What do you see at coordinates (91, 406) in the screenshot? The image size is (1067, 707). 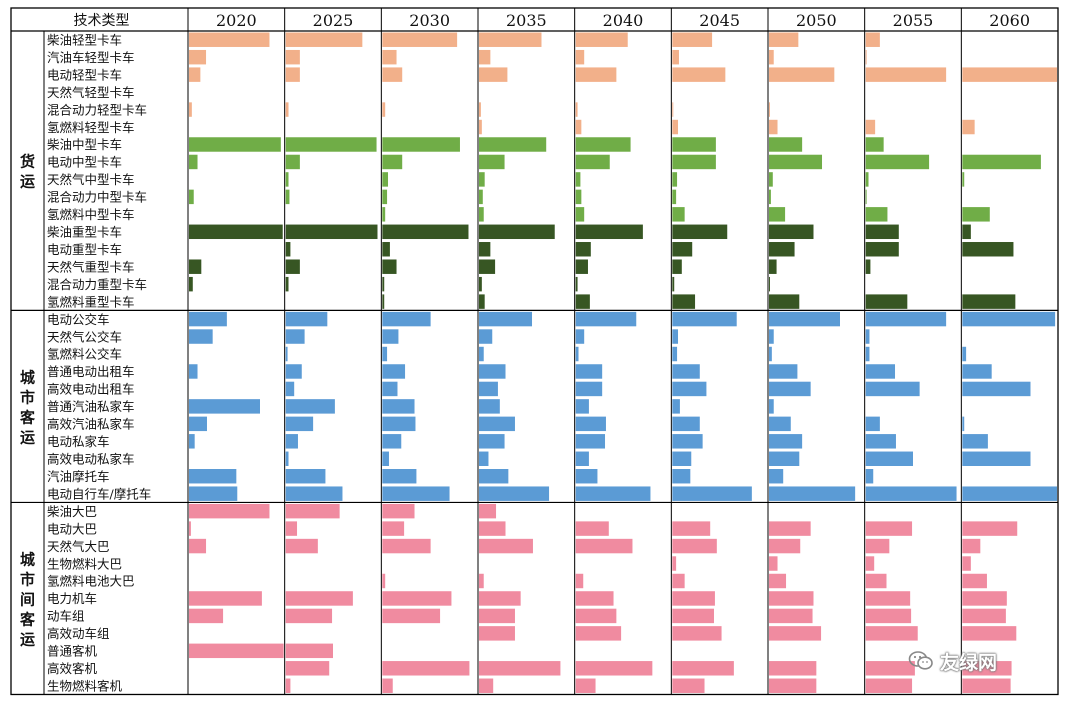 I see `technology-label: 普通汽油私家车` at bounding box center [91, 406].